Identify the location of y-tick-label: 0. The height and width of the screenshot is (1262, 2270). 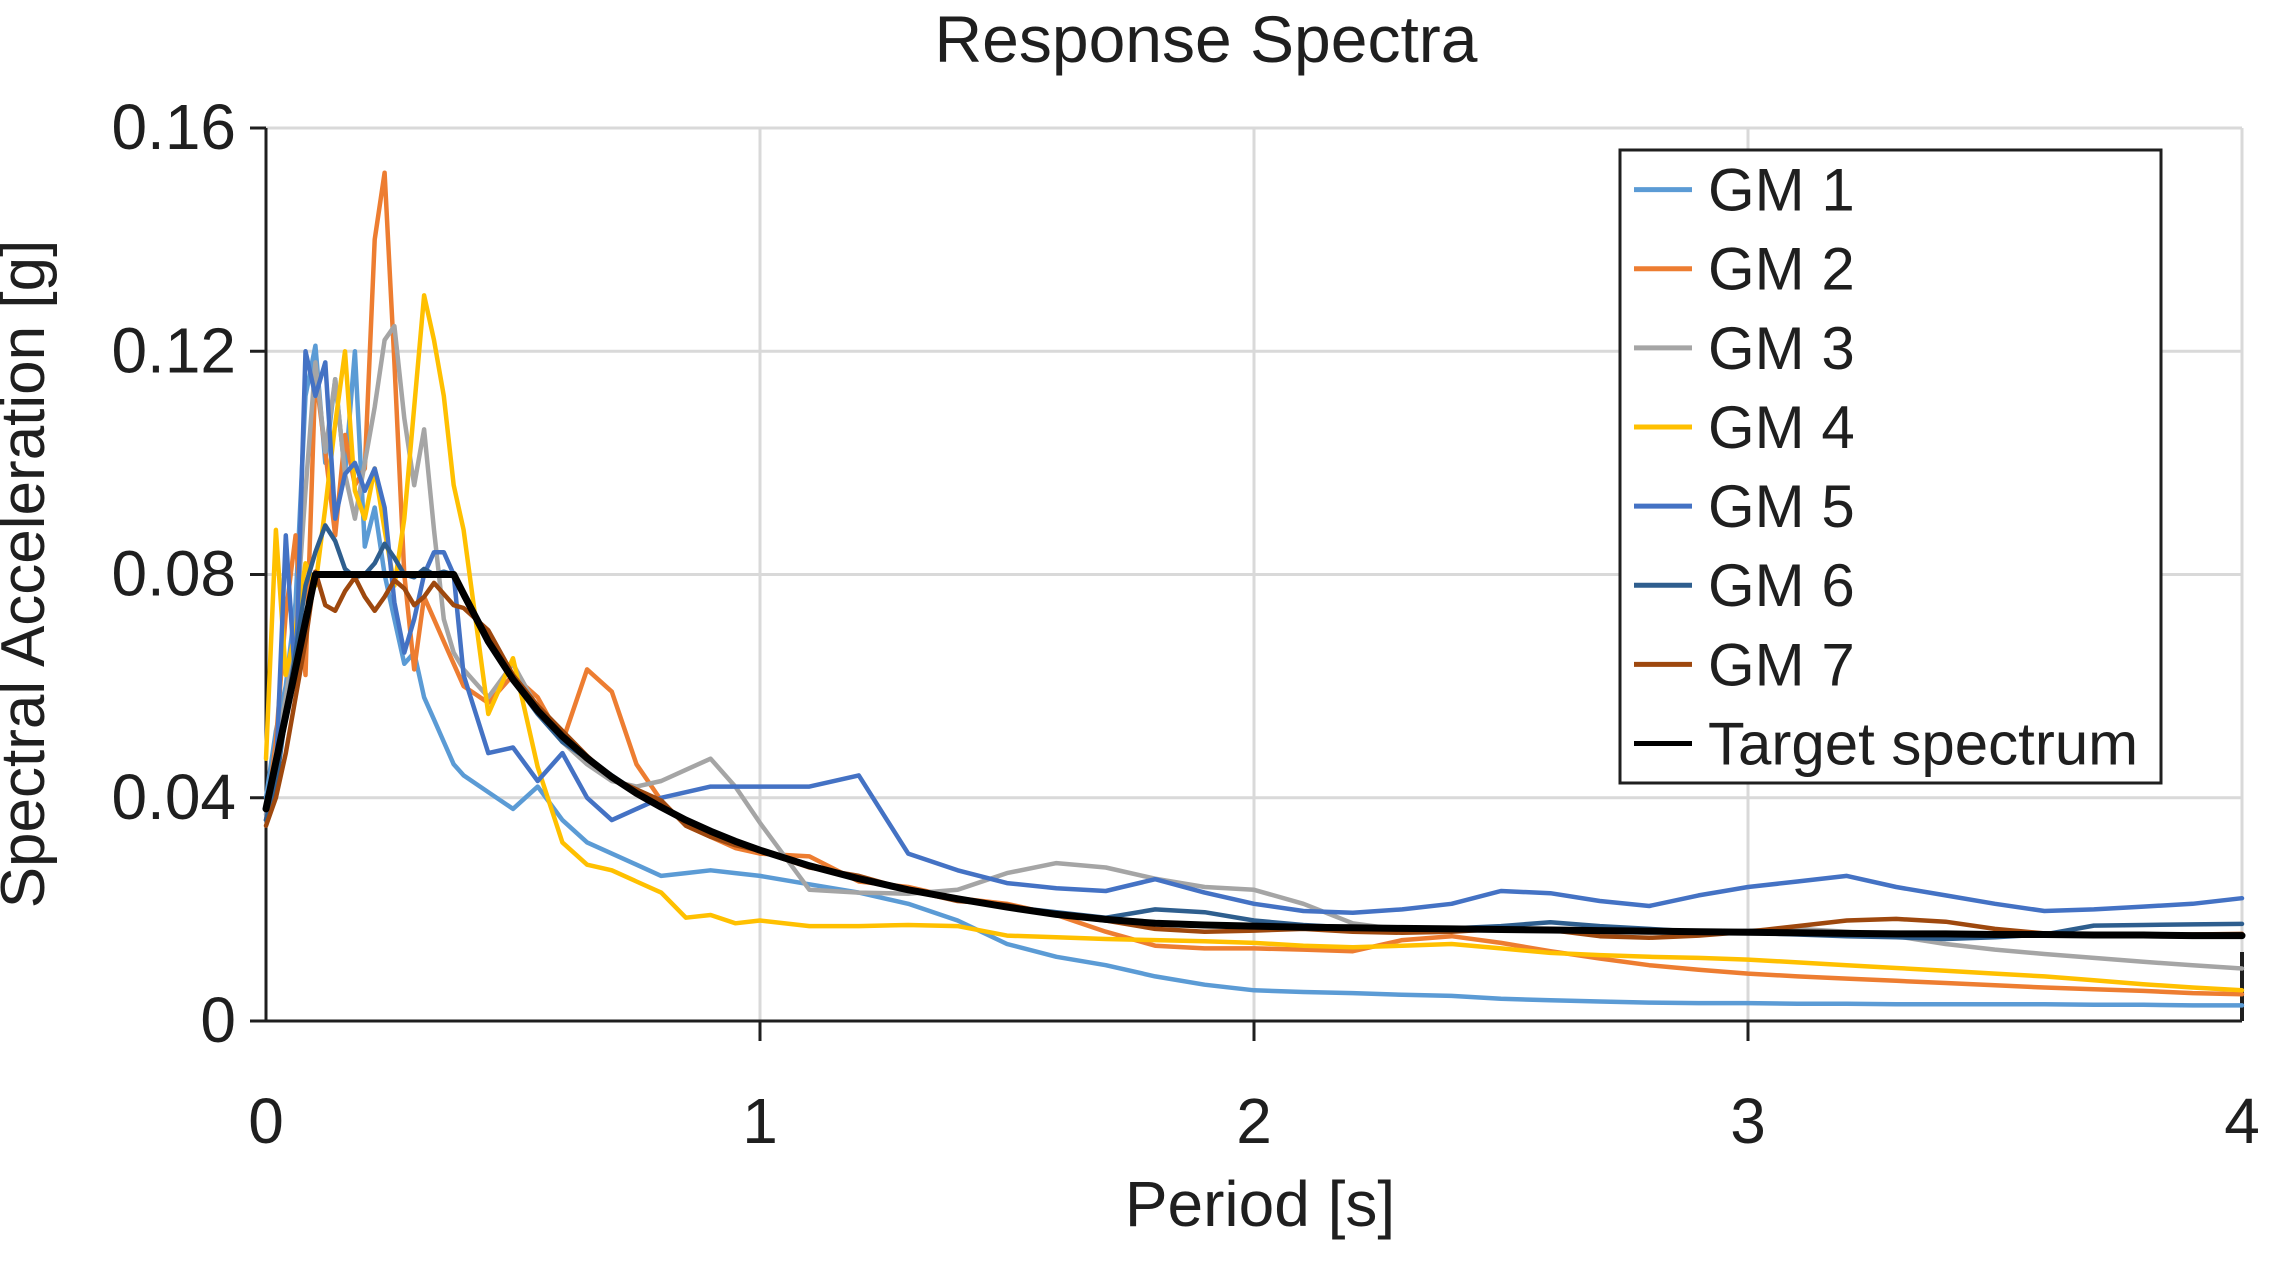
(218, 1020).